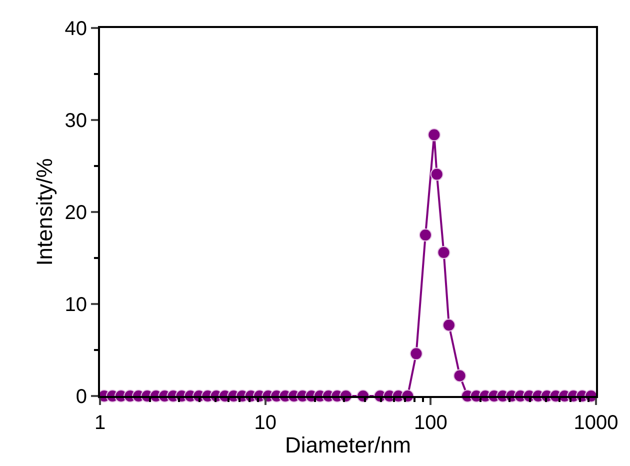  What do you see at coordinates (431, 423) in the screenshot?
I see `x-tick-label: 100` at bounding box center [431, 423].